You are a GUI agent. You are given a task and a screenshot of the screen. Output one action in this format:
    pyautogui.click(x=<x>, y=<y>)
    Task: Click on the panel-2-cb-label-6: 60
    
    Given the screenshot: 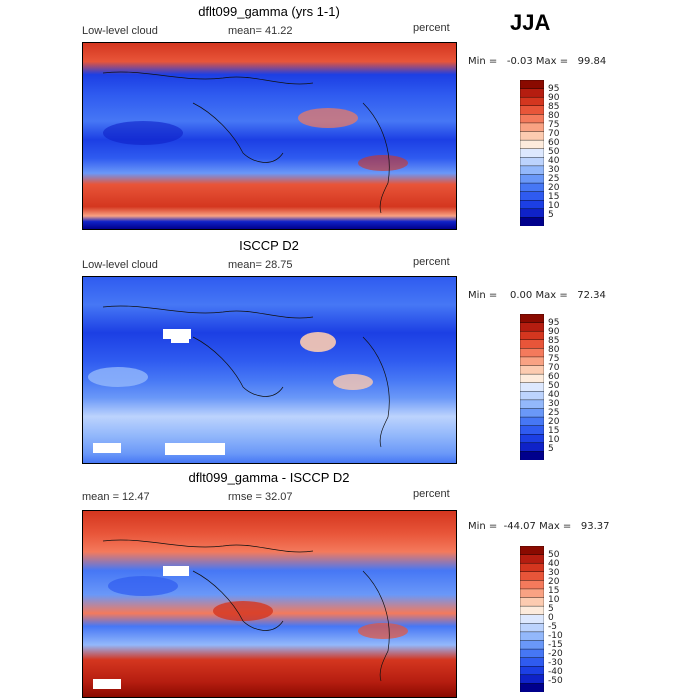 What is the action you would take?
    pyautogui.click(x=554, y=377)
    